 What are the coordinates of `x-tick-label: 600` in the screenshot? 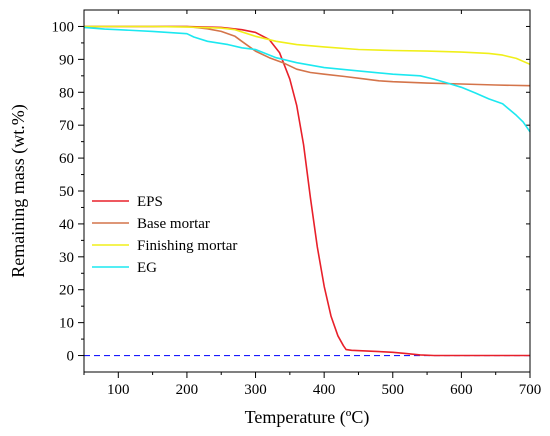 It's located at (461, 390).